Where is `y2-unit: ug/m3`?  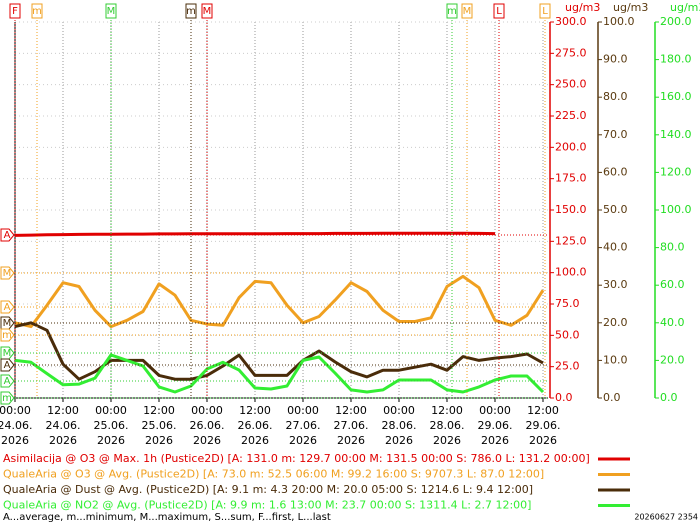
y2-unit: ug/m3 is located at coordinates (630, 7).